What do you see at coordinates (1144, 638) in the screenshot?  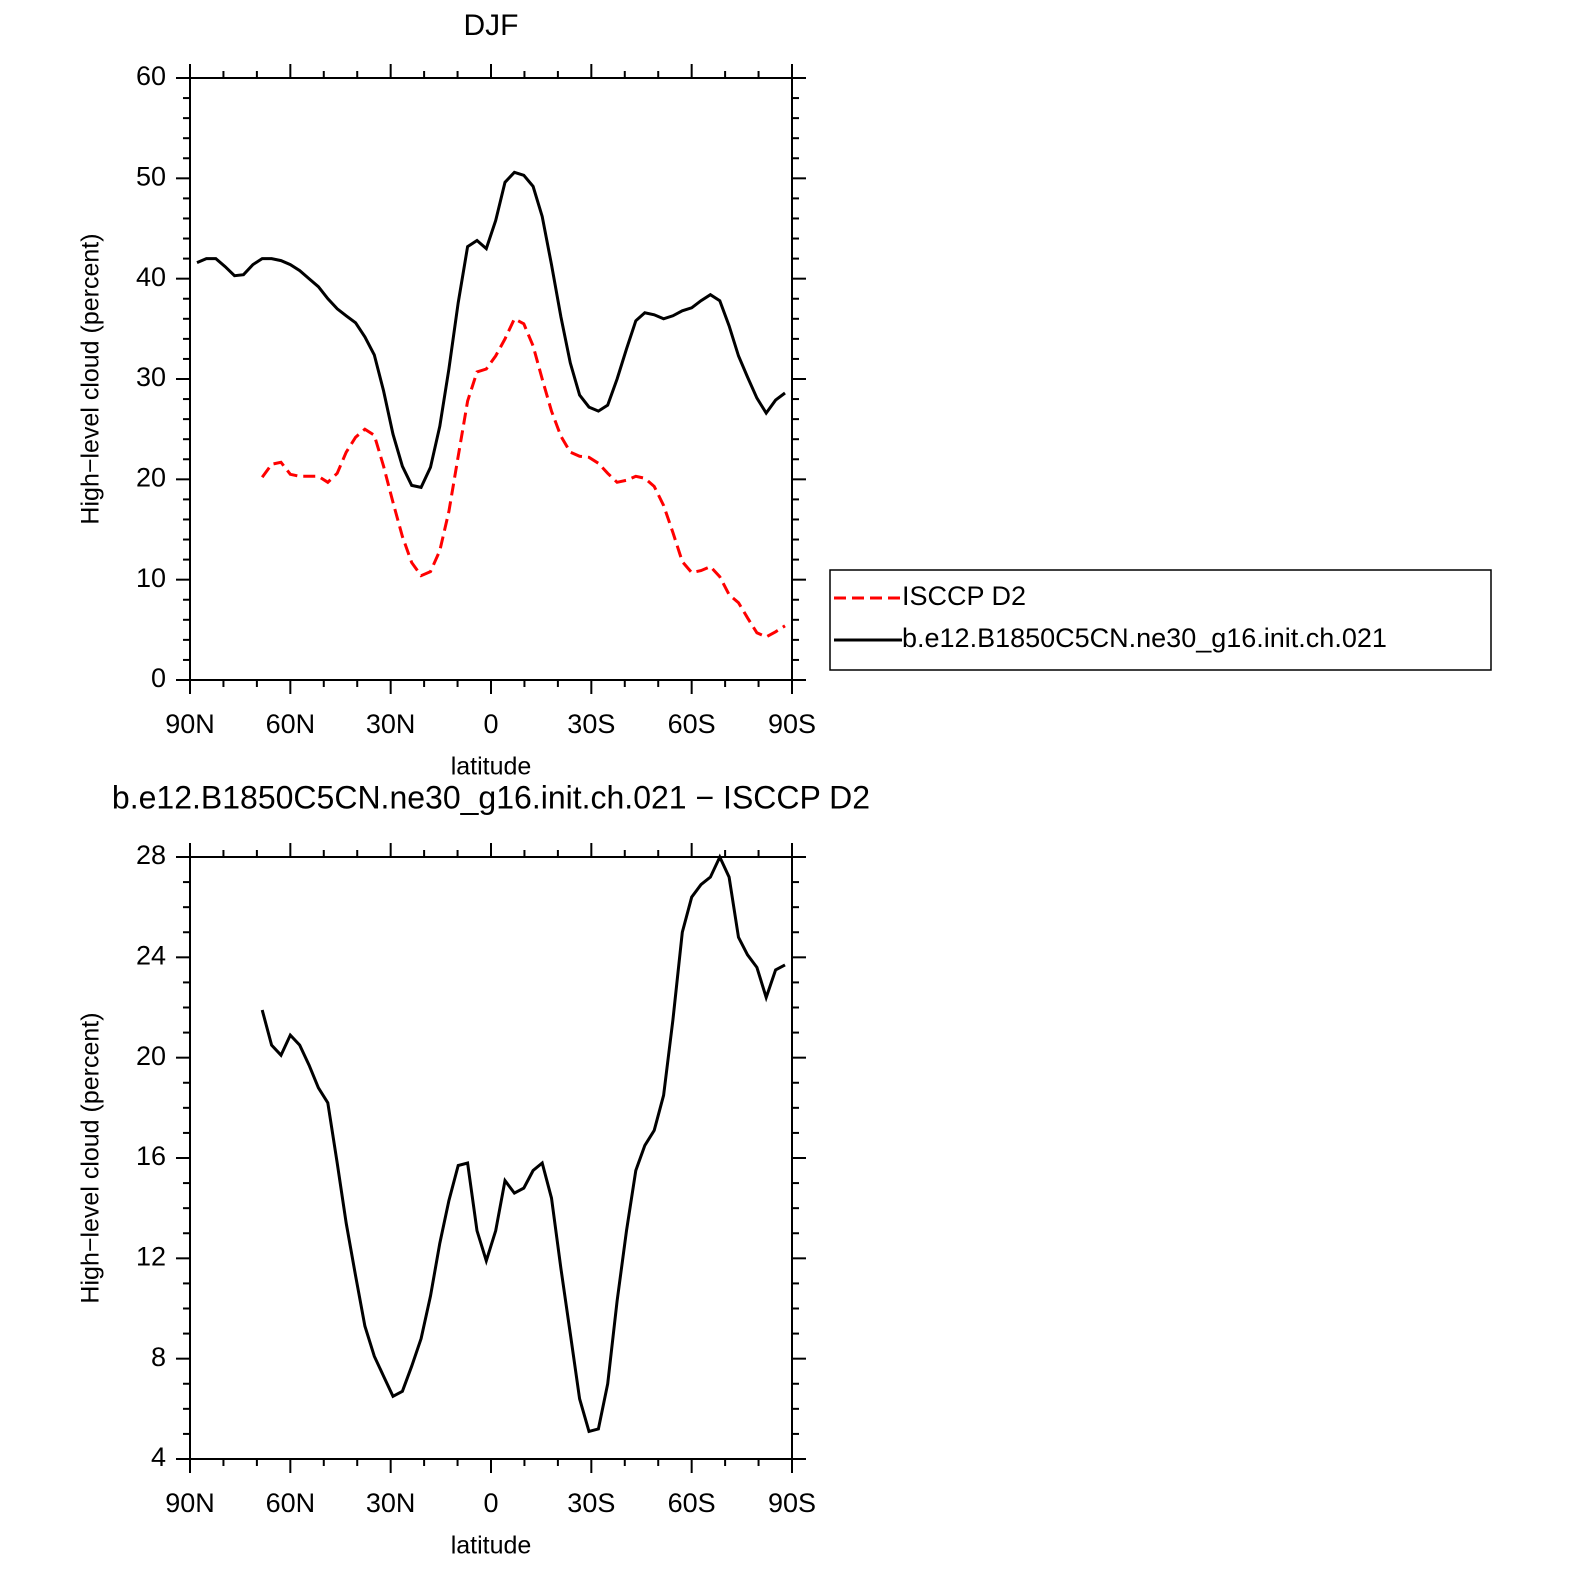 I see `legend-label: b.e12.B1850C5CN.ne30_g16.init.ch.021` at bounding box center [1144, 638].